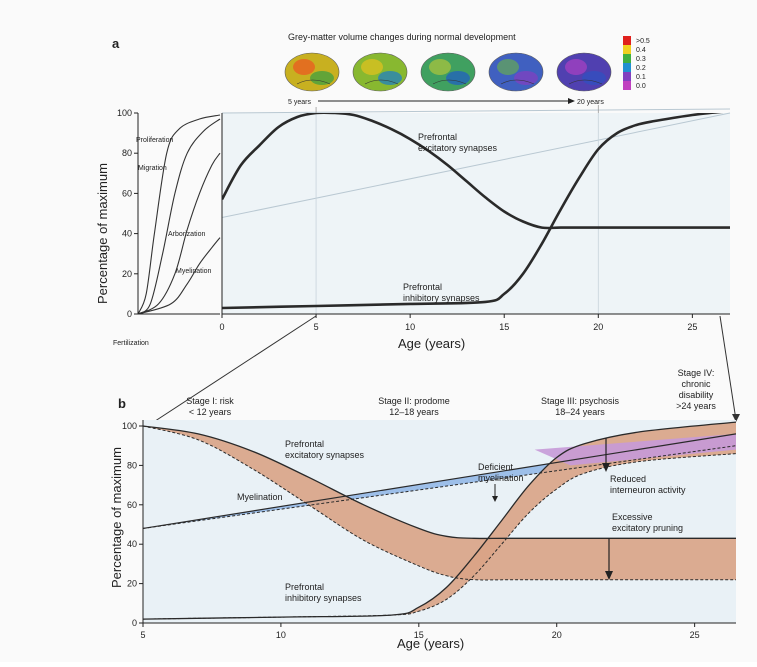 Image resolution: width=757 pixels, height=667 pixels. Describe the element at coordinates (728, 368) in the screenshot. I see `zoom-line-right` at that location.